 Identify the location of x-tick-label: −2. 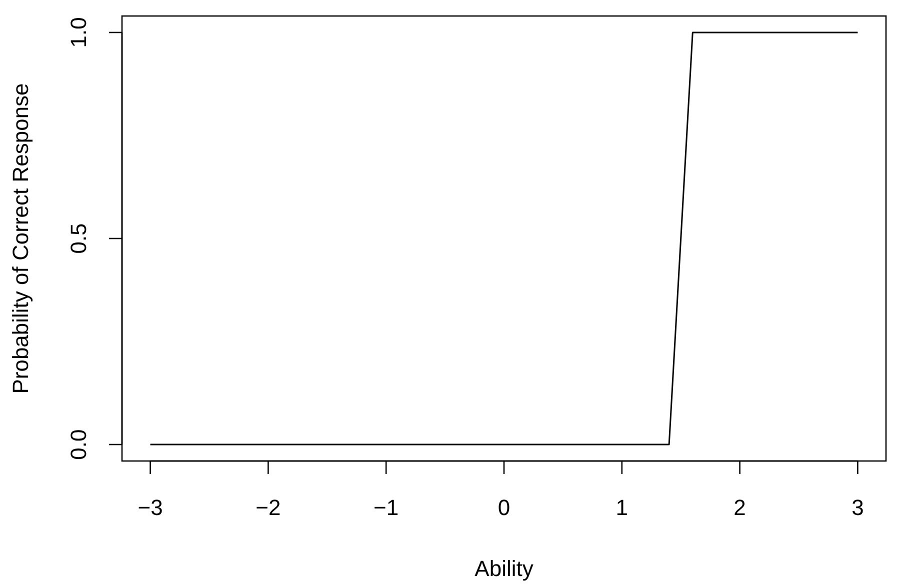
(268, 507).